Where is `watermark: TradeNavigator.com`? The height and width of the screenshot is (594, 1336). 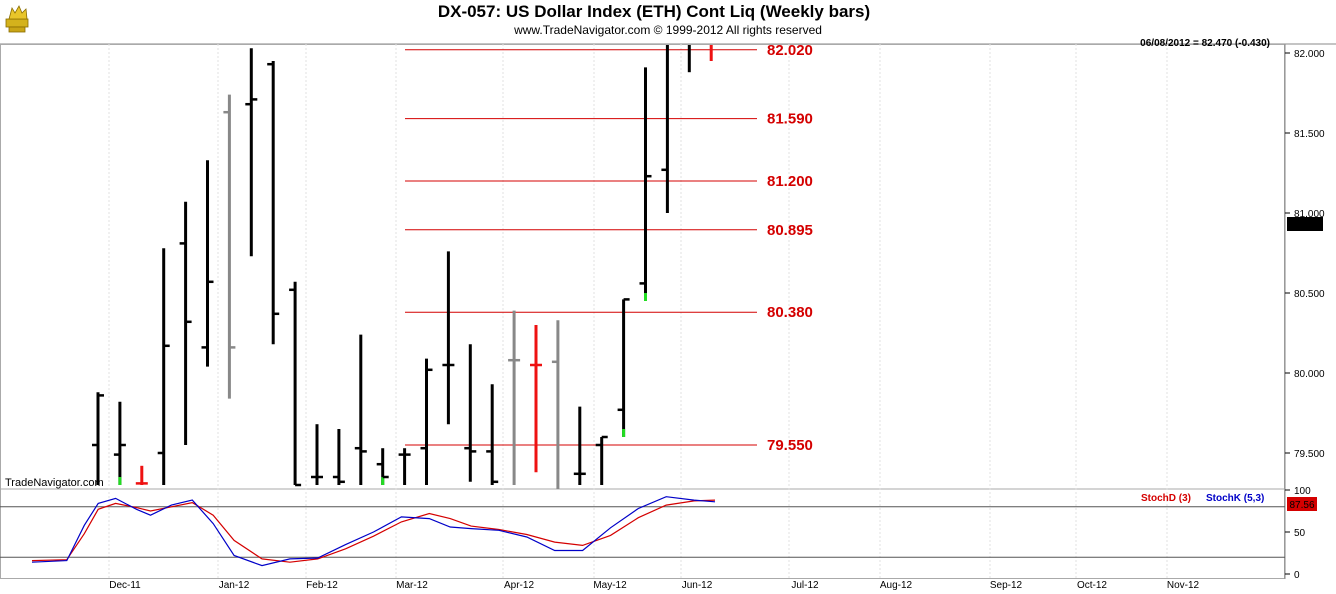
watermark: TradeNavigator.com is located at coordinates (54, 483).